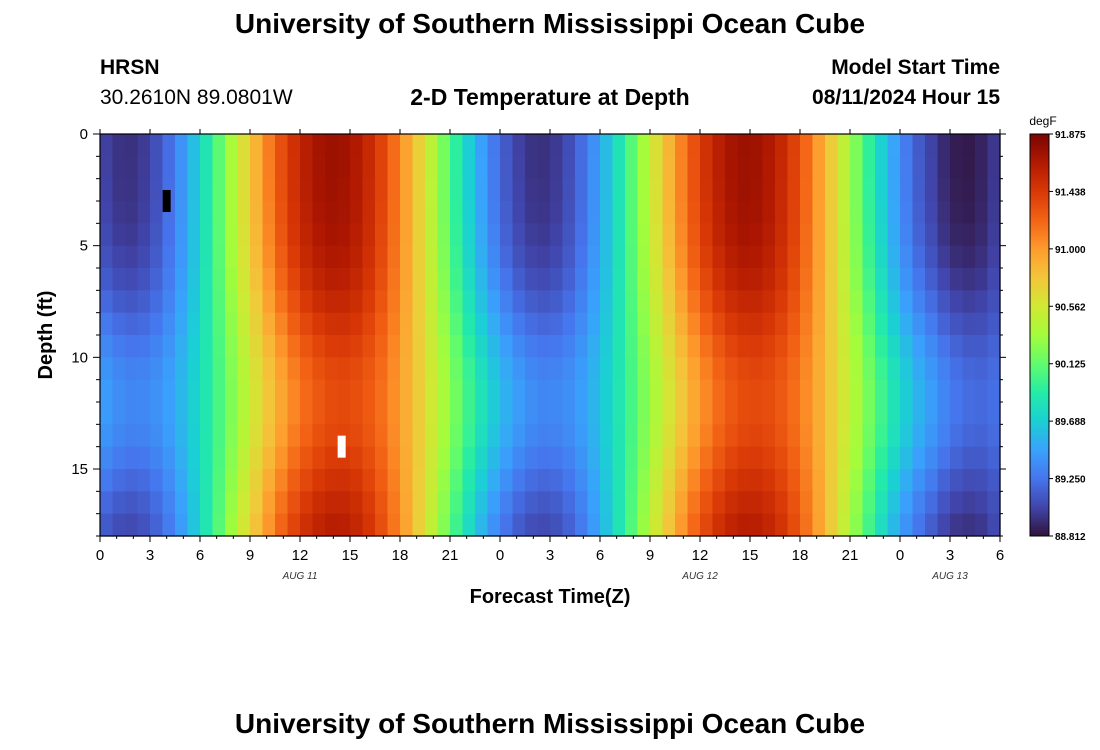 Image resolution: width=1100 pixels, height=750 pixels. Describe the element at coordinates (254, 324) in the screenshot. I see `chart-markers` at that location.